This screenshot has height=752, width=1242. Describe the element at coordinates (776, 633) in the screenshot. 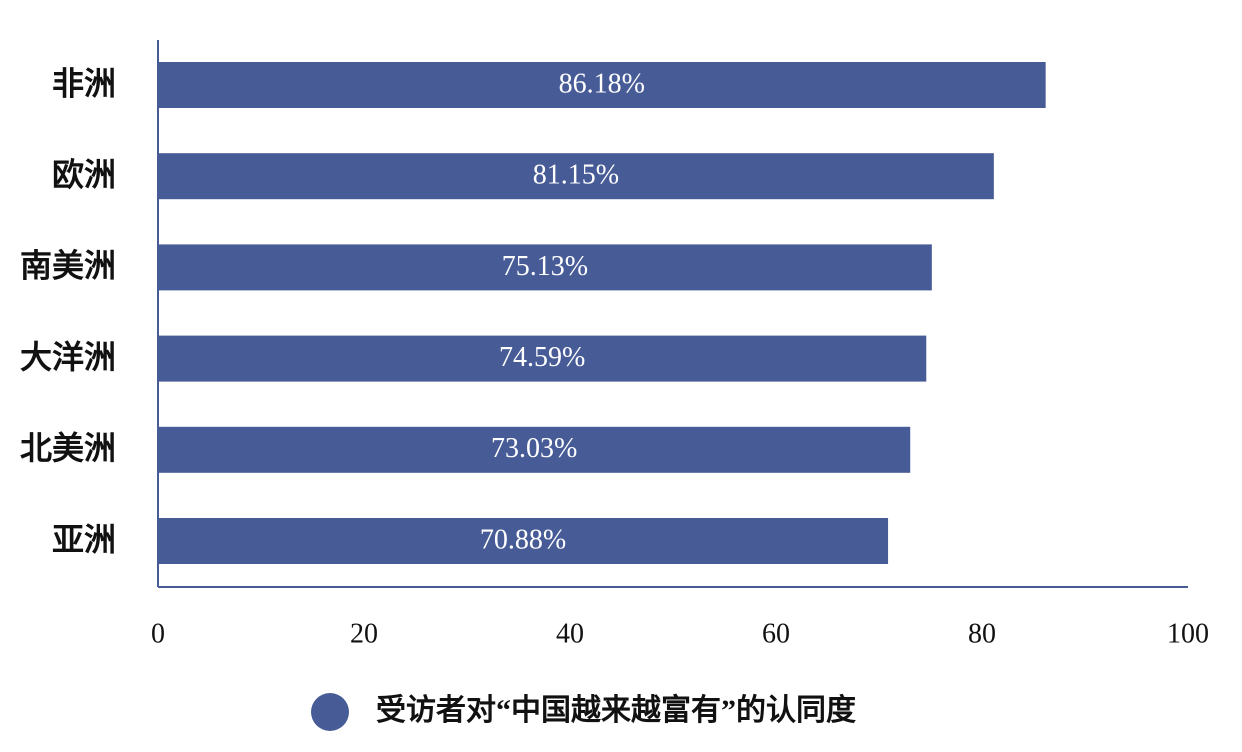

I see `x-tick-label: 60` at that location.